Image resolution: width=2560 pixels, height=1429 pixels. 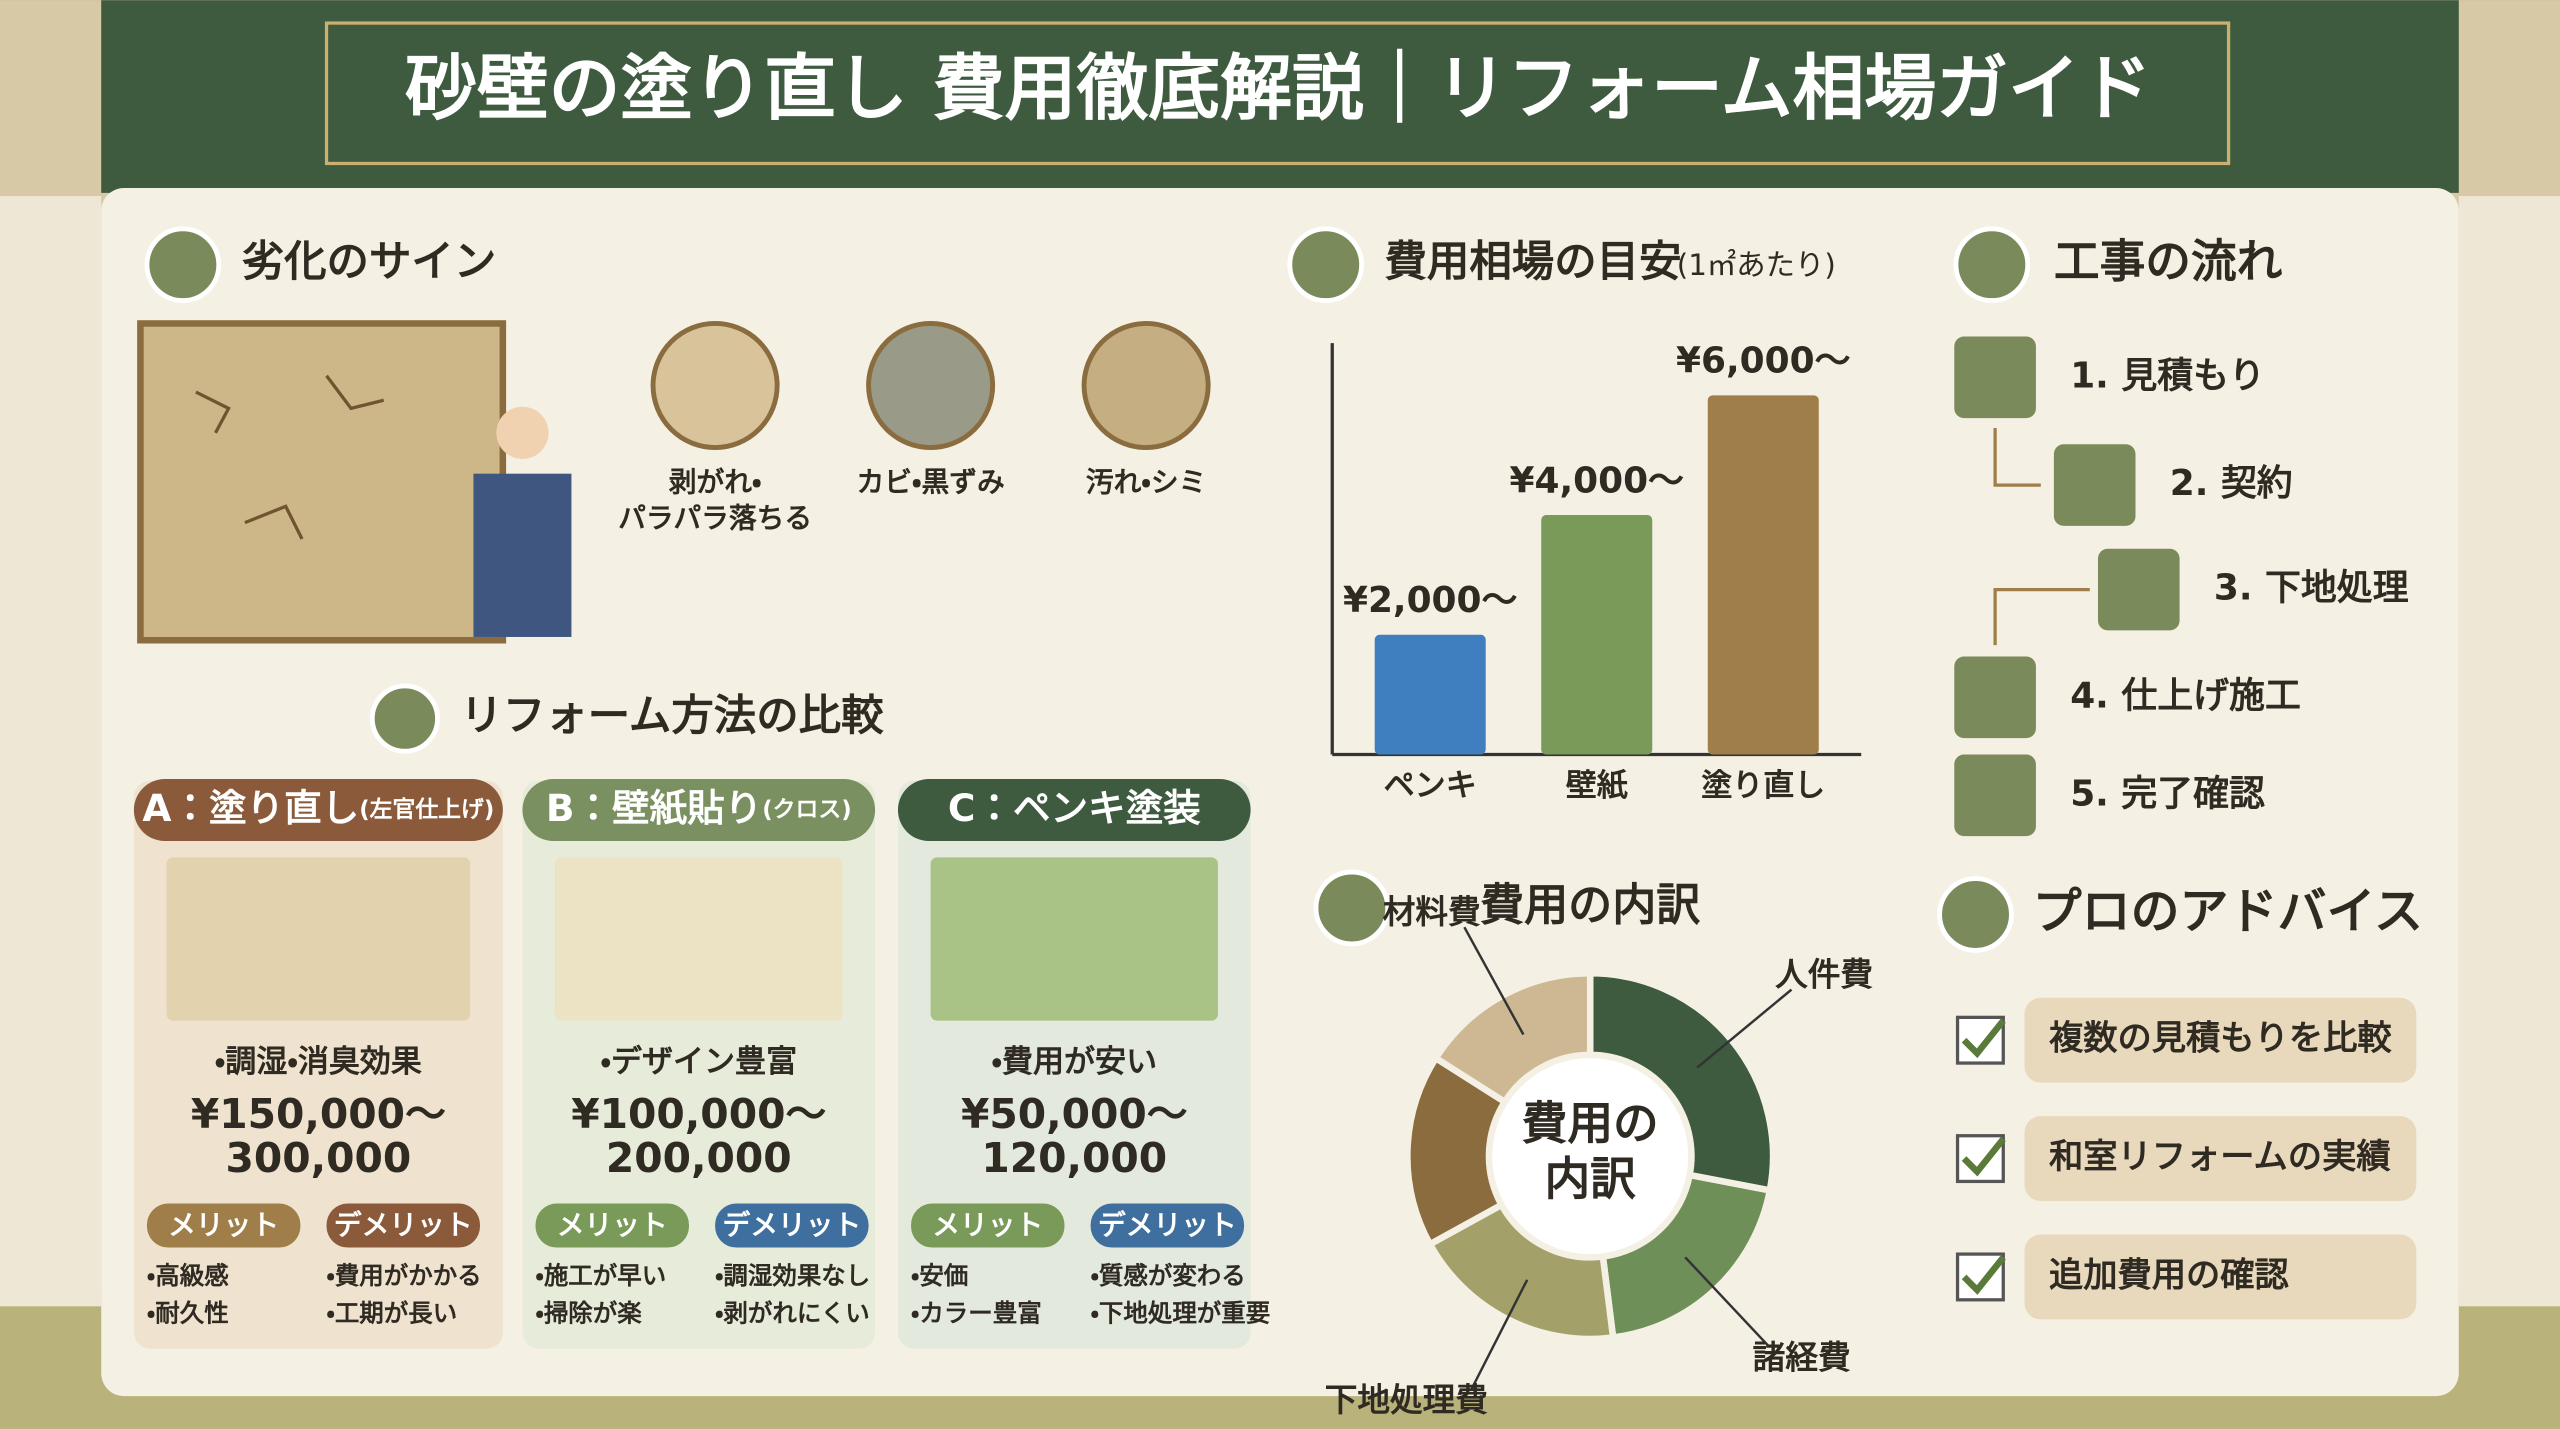 I want to click on method-price: ¥150,000〜, so click(x=318, y=1114).